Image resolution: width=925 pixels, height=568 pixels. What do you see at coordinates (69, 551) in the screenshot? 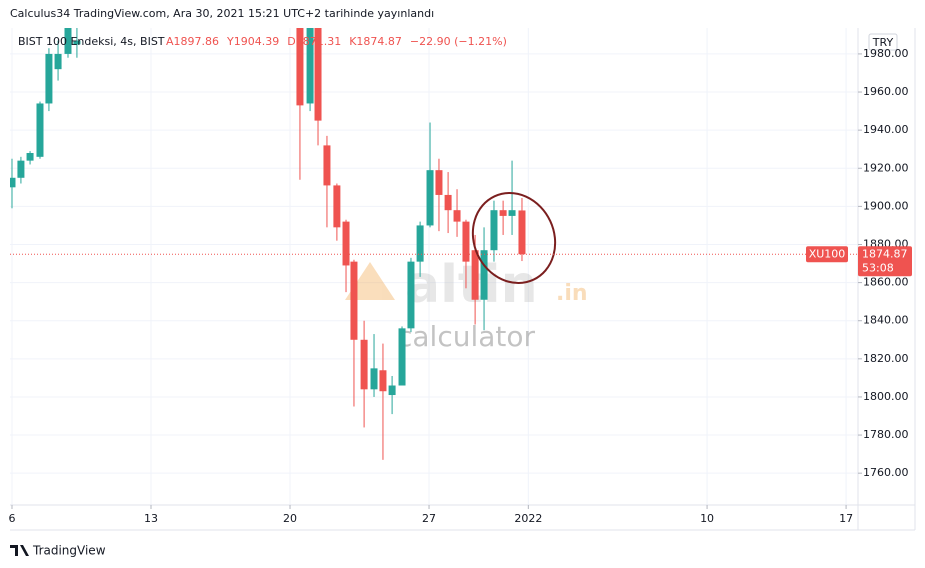
I see `footer-text: TradingView` at bounding box center [69, 551].